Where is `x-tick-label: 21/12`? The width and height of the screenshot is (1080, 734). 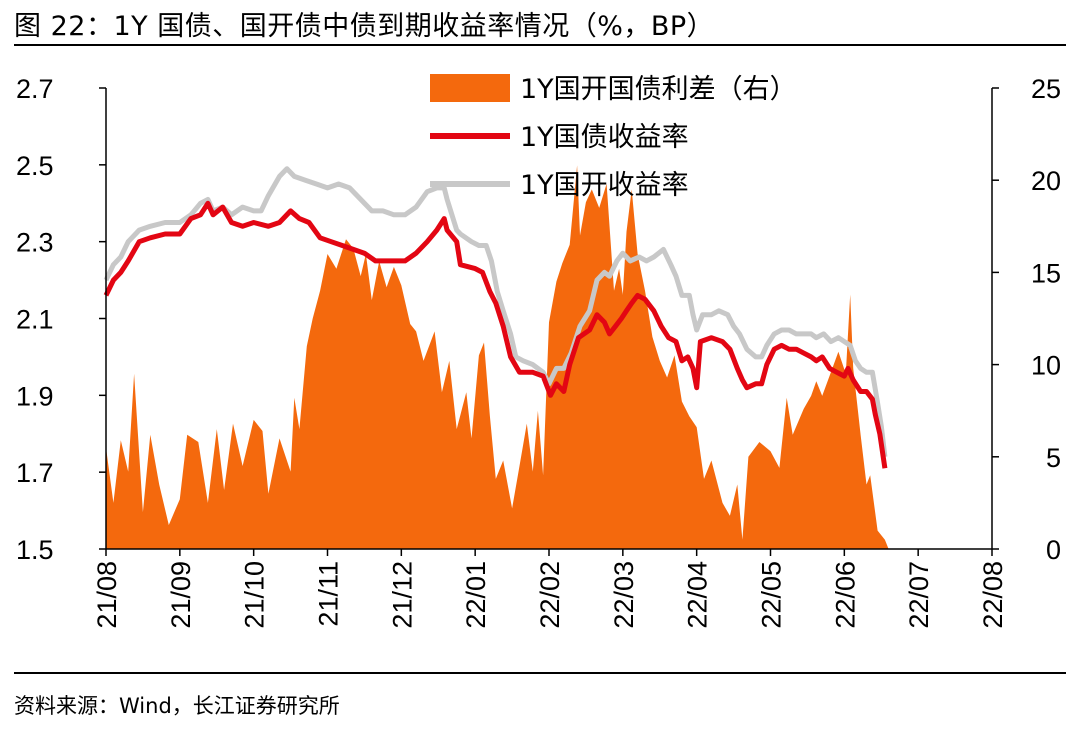 x-tick-label: 21/12 is located at coordinates (402, 595).